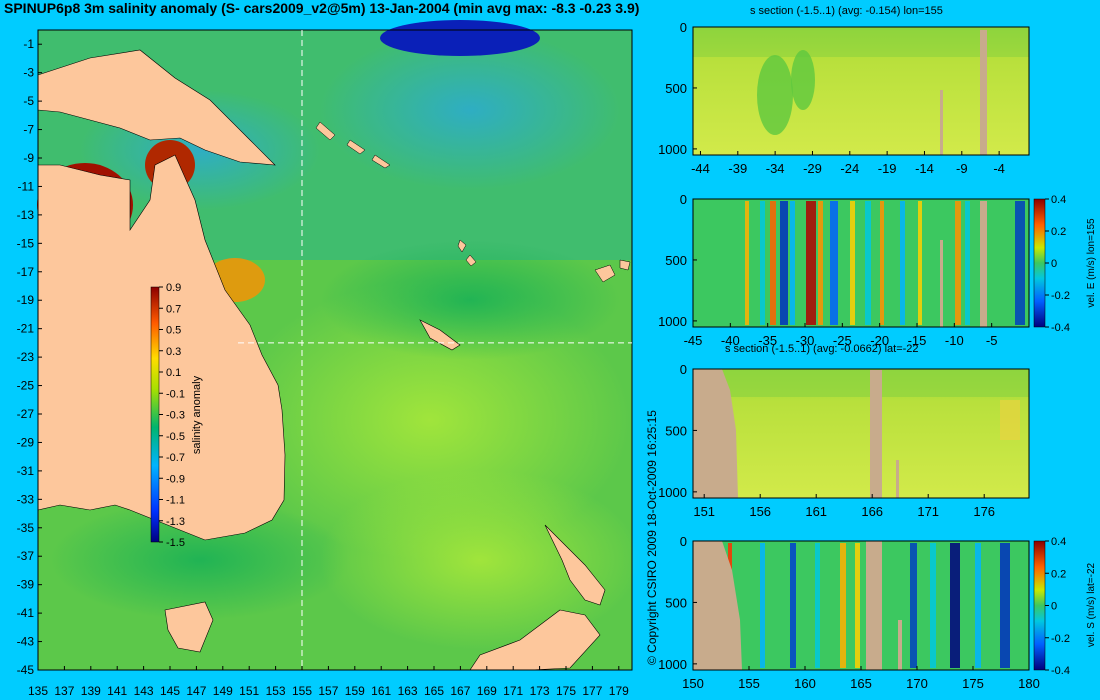  What do you see at coordinates (861, 683) in the screenshot?
I see `section-x-tick-label: 165` at bounding box center [861, 683].